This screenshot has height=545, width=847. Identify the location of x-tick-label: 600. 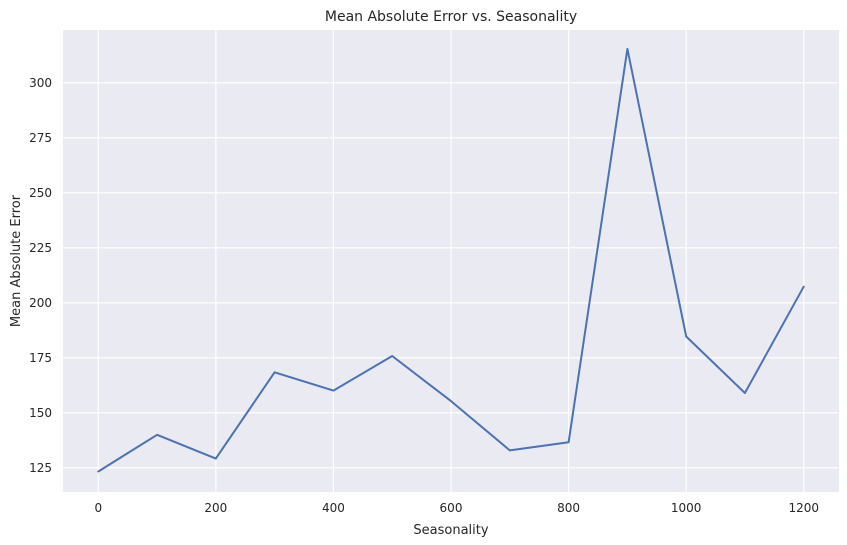
(451, 508).